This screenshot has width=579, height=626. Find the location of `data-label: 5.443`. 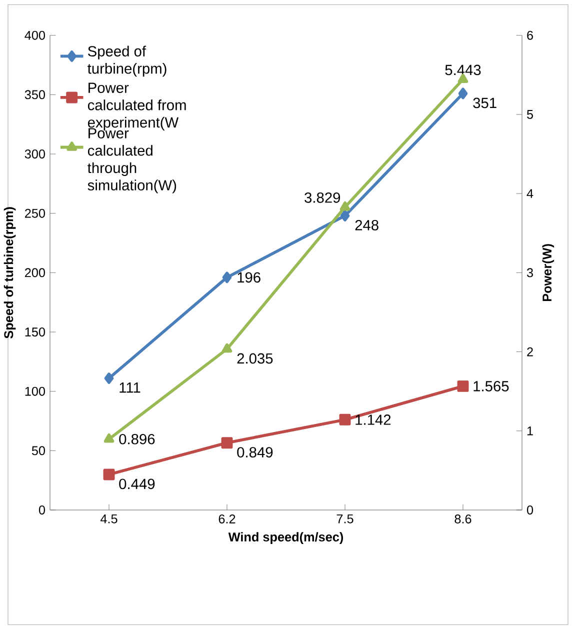

data-label: 5.443 is located at coordinates (463, 70).